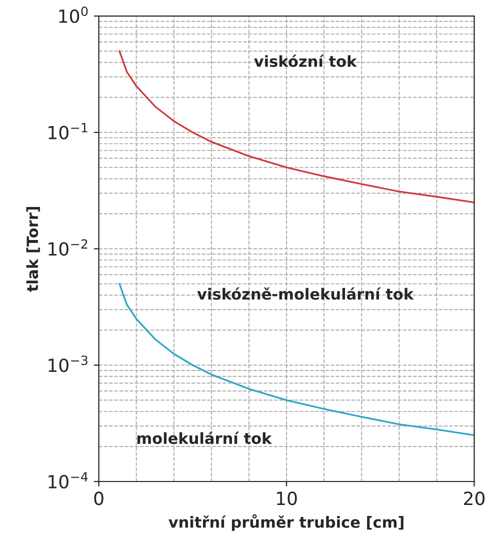 This screenshot has height=535, width=494. I want to click on y-tick-label: 10$^{−3}$, so click(68, 364).